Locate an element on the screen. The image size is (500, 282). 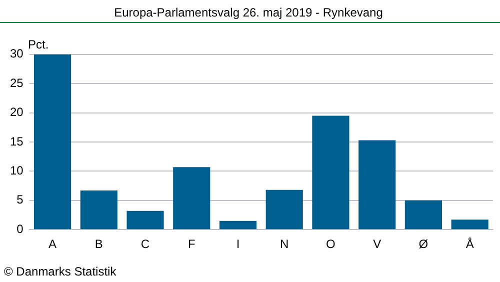
x-tick-label: A is located at coordinates (52, 244).